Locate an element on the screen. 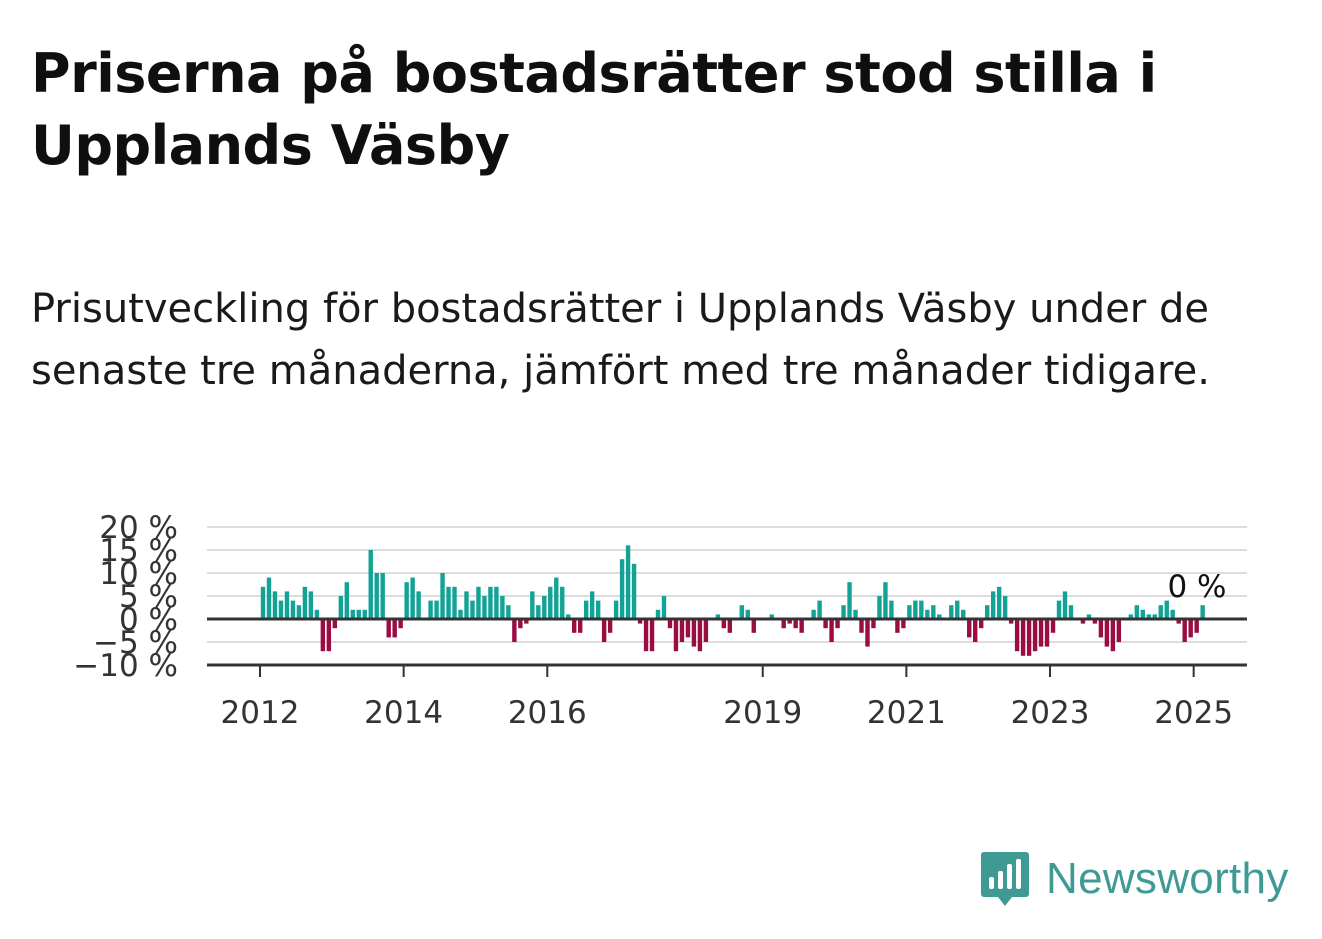 This screenshot has height=939, width=1322. x-tick-label: 2016 is located at coordinates (547, 713).